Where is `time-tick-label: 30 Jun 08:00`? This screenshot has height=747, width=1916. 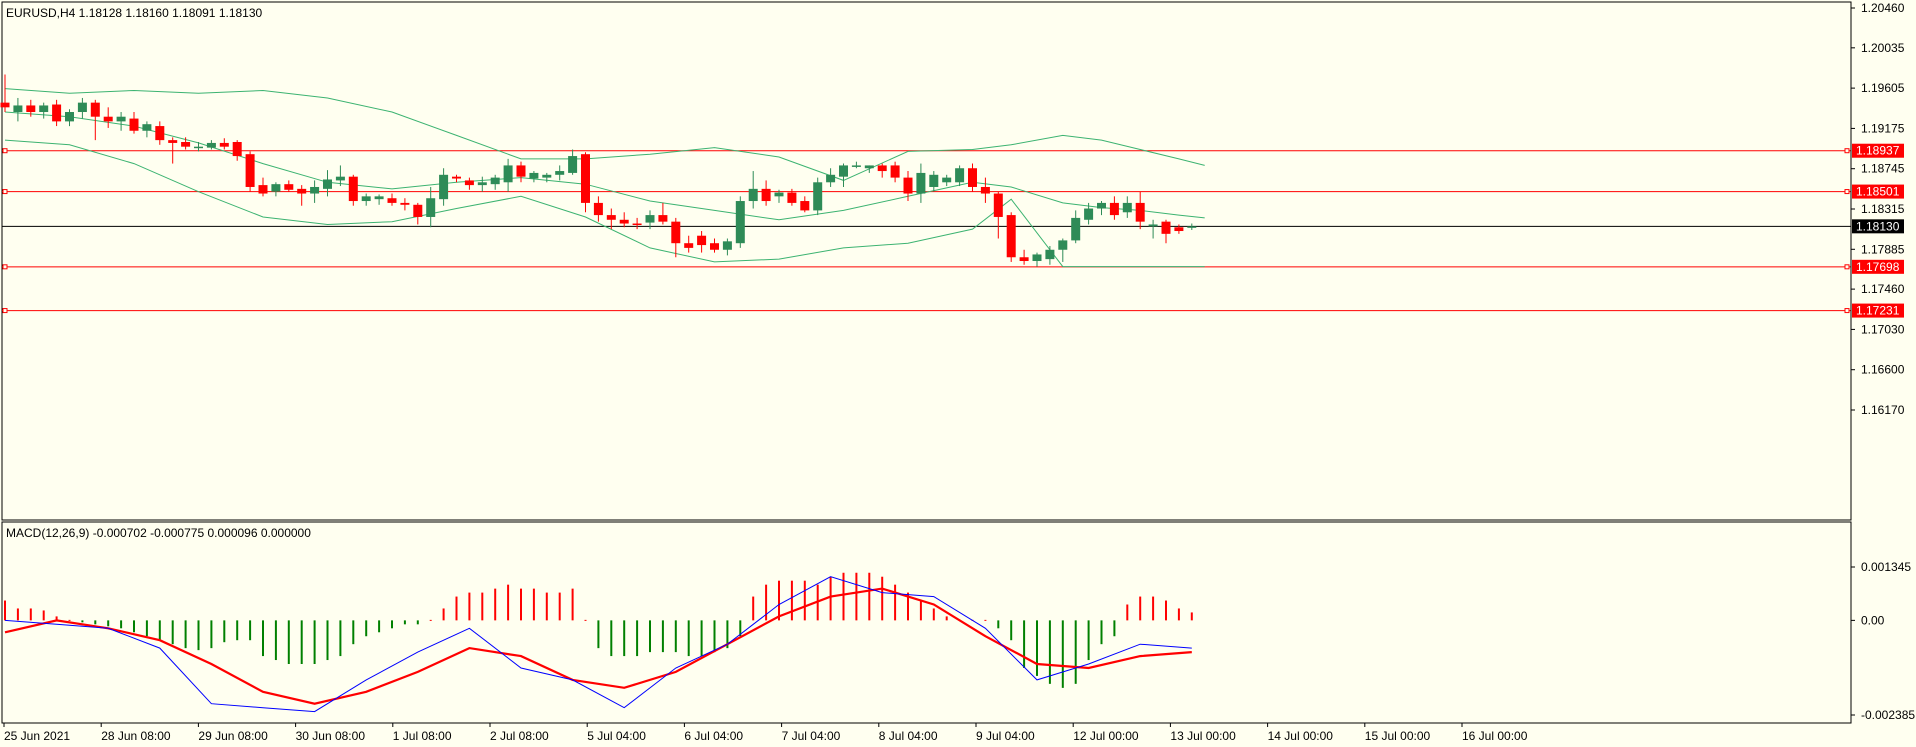
time-tick-label: 30 Jun 08:00 is located at coordinates (331, 736).